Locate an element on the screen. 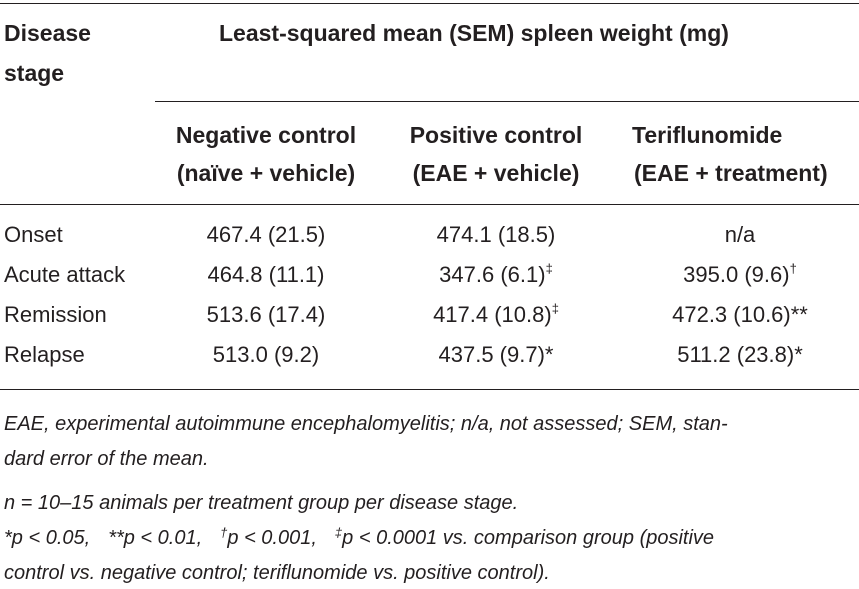  cell-relapse-positive: 437.5 (9.7)* is located at coordinates (496, 354).